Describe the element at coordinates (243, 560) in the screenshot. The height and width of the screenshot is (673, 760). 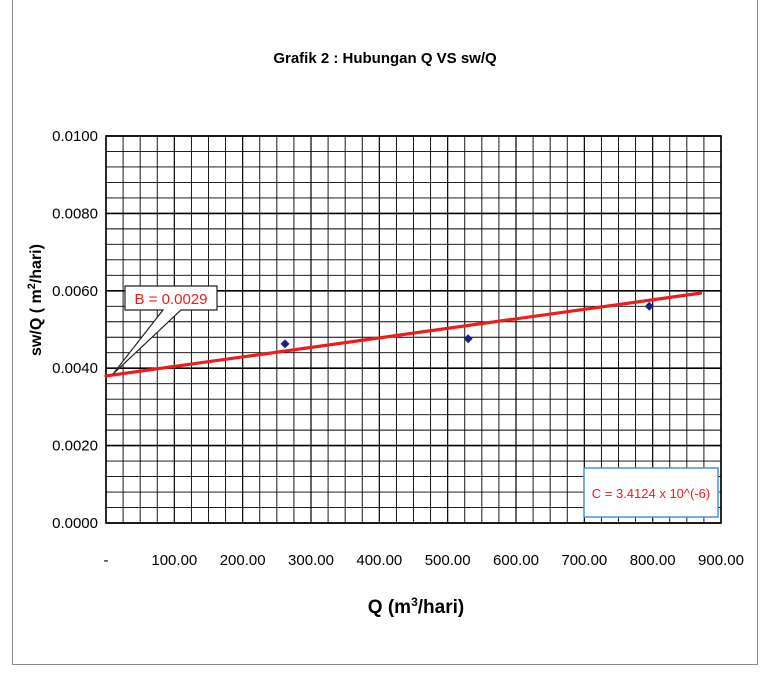
I see `x-tick-label: 200.00` at that location.